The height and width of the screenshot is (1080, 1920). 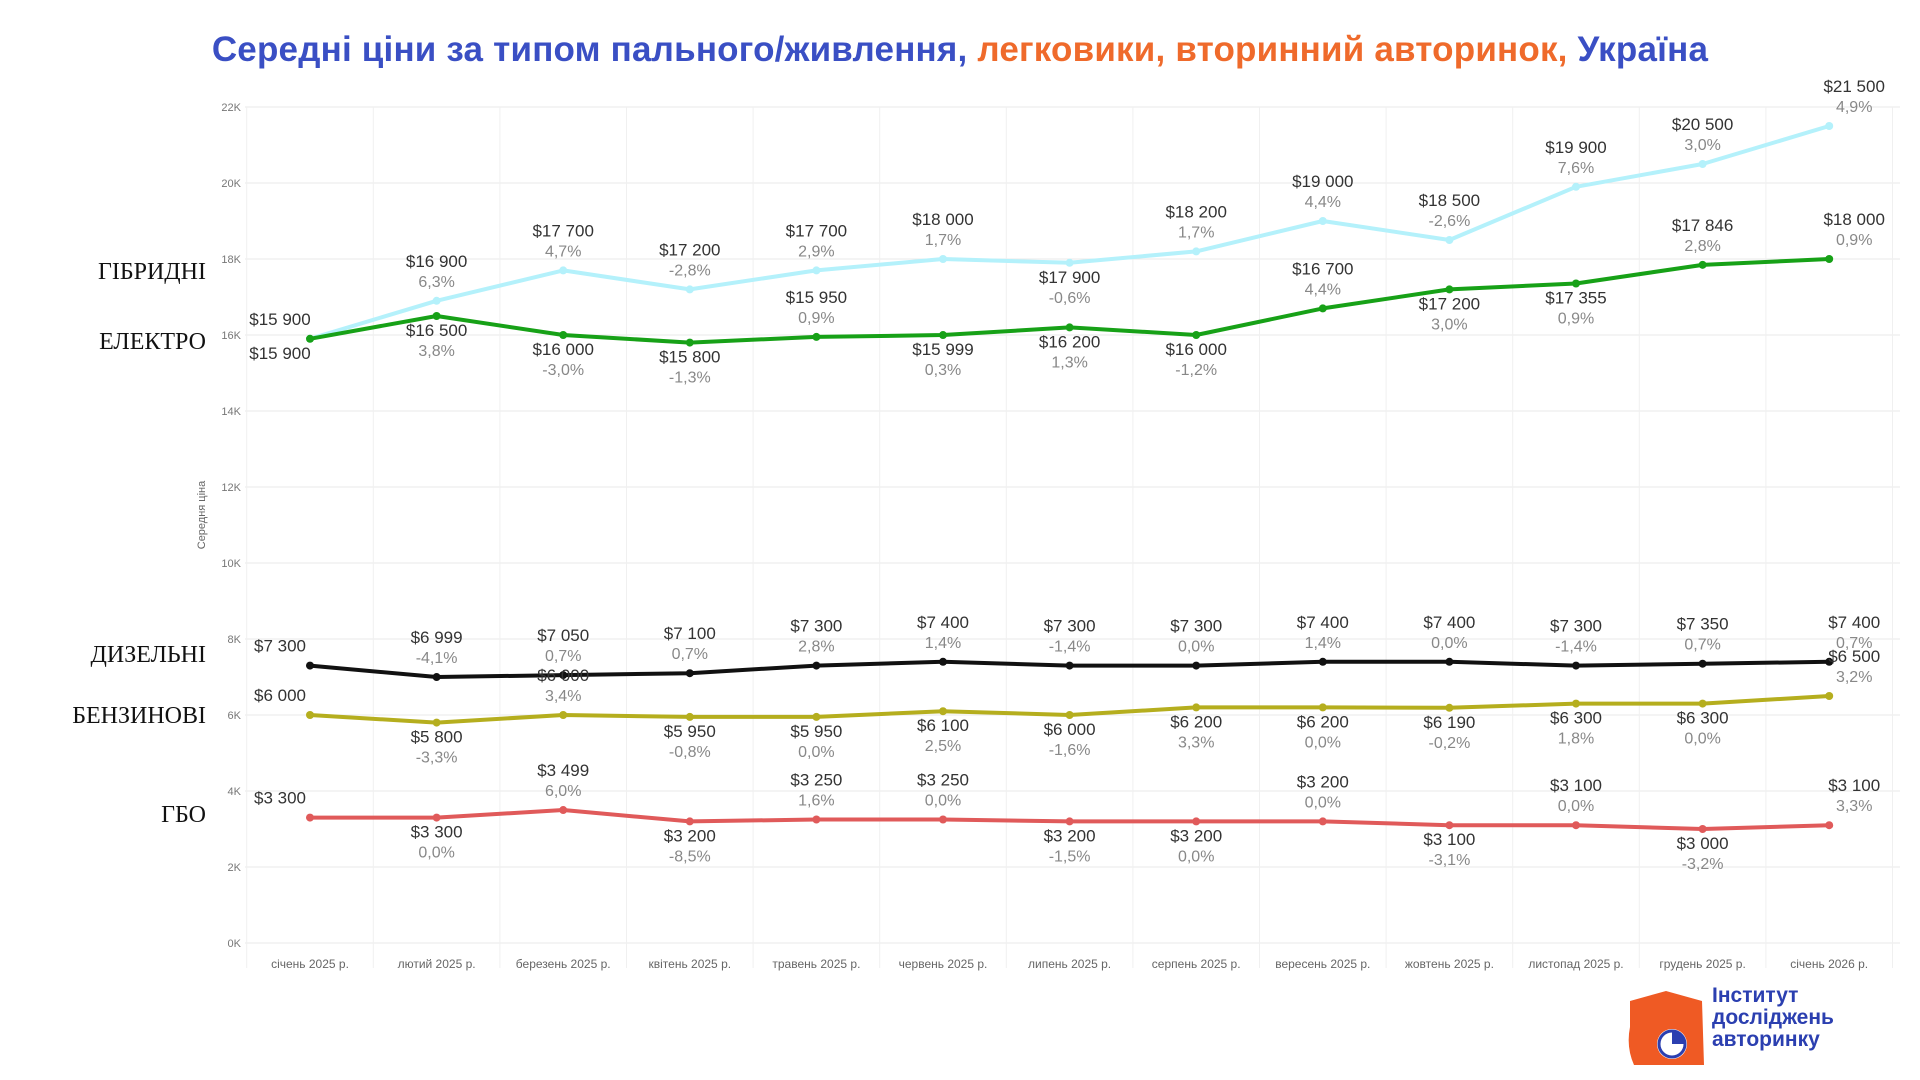 I want to click on value-label-lpg: $3 200, so click(x=690, y=835).